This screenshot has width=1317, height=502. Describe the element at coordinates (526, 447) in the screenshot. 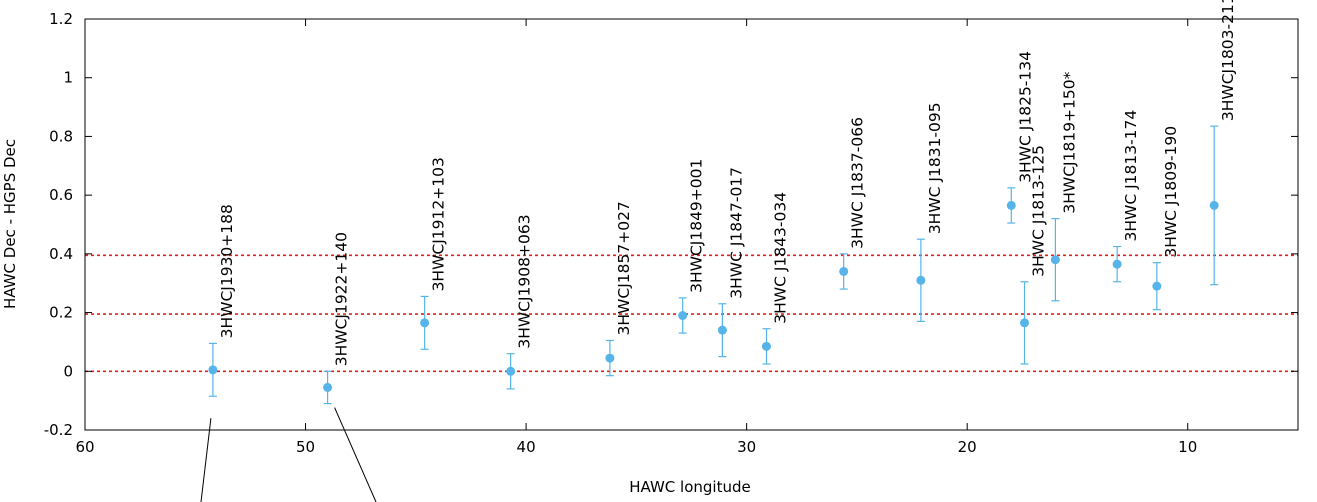

I see `x-tick-label: 40` at that location.